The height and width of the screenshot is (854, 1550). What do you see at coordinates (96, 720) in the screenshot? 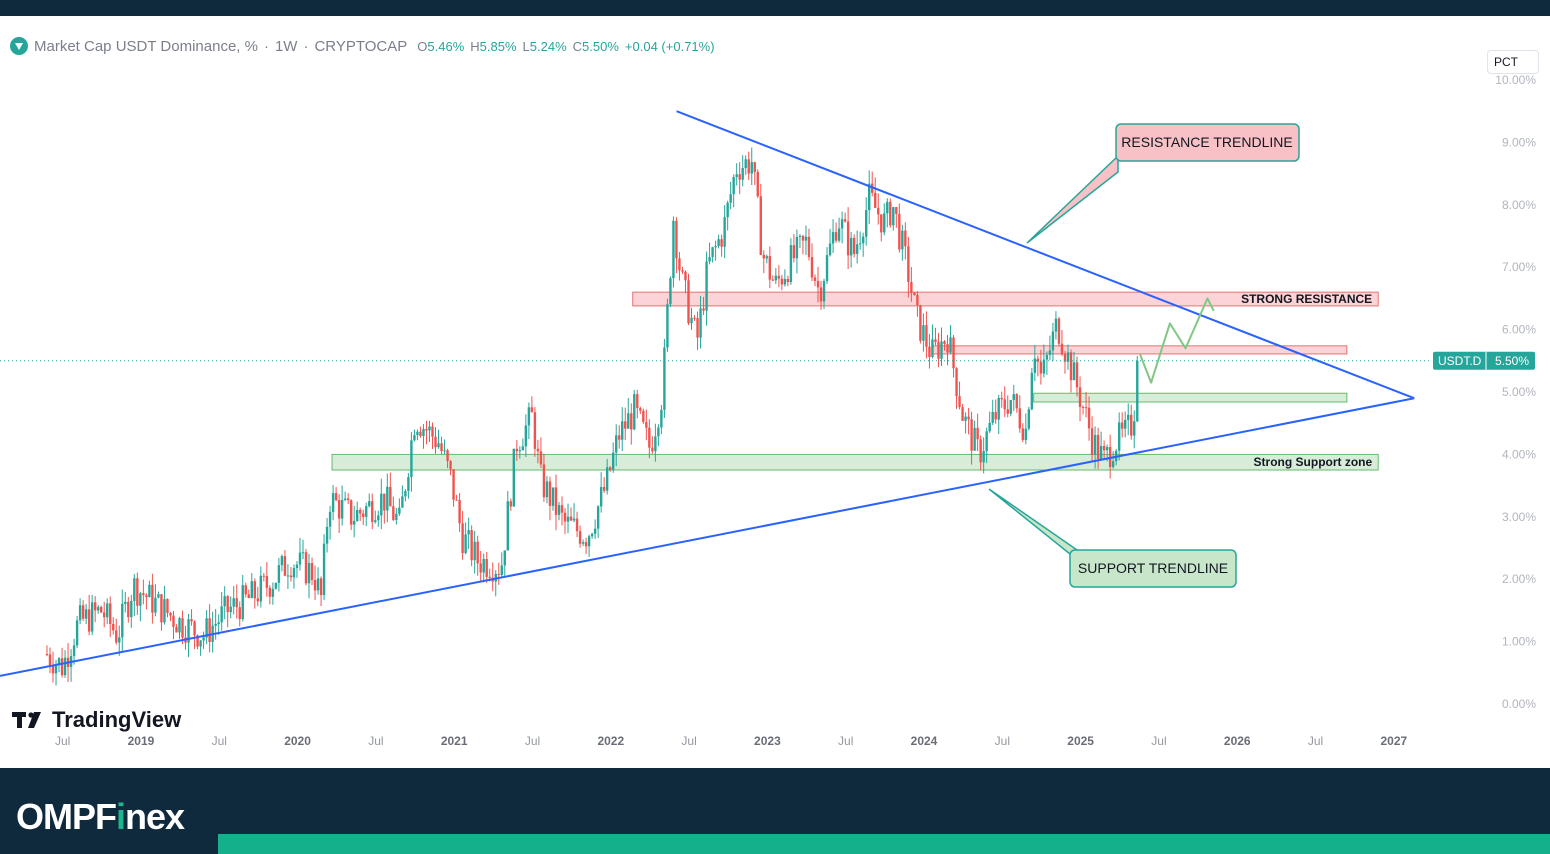
I see `tradingview-logo: TradingView` at bounding box center [96, 720].